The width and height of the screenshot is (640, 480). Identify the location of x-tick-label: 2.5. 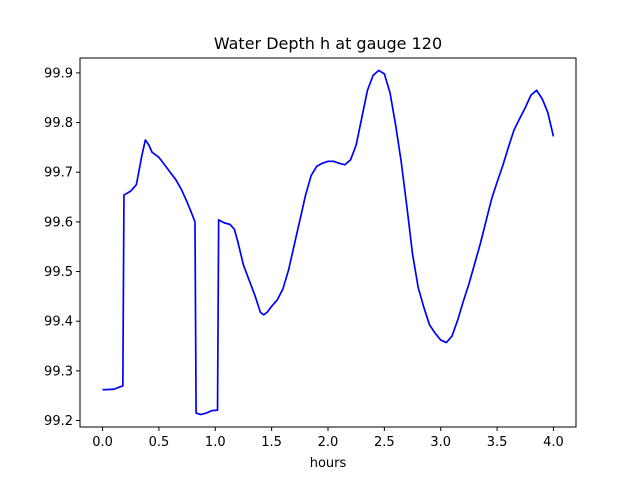
(384, 442).